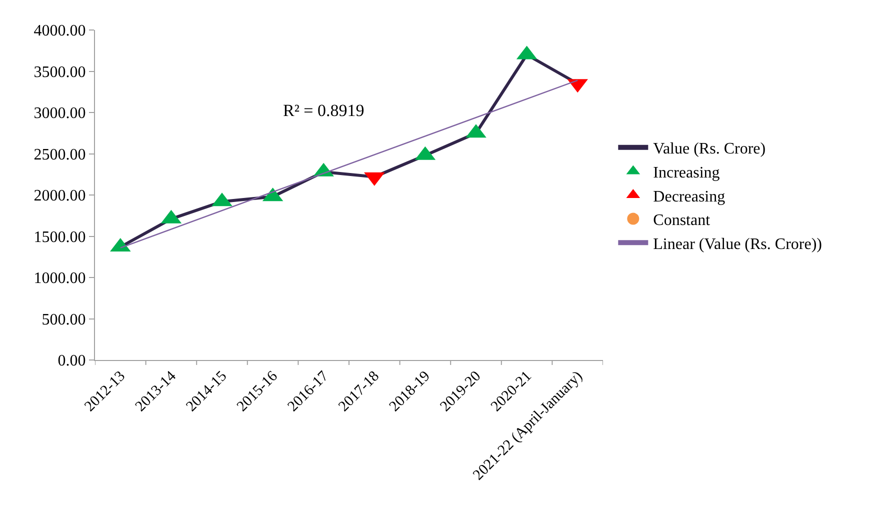  I want to click on y-tick-label: 1000.00, so click(60, 279).